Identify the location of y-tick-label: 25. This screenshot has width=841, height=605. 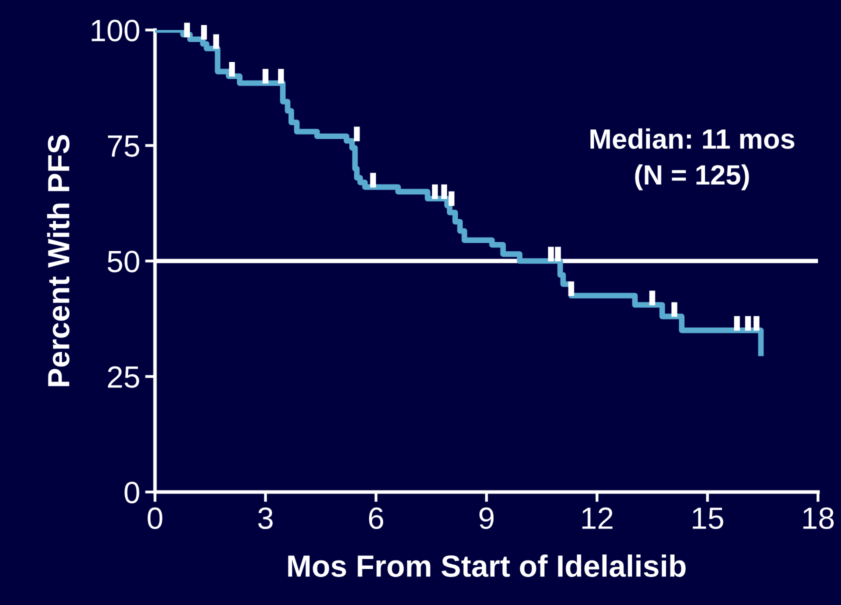
(124, 377).